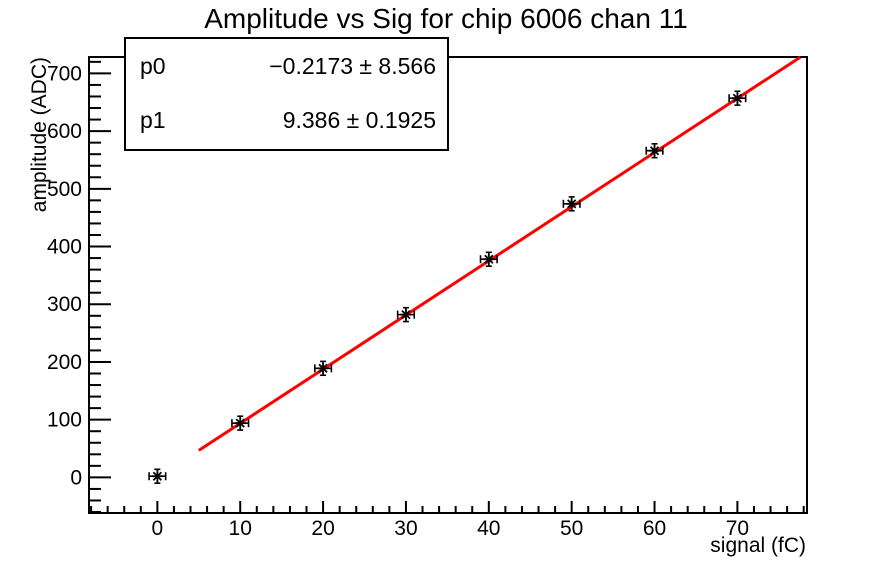  I want to click on y-tick-label: 100, so click(64, 420).